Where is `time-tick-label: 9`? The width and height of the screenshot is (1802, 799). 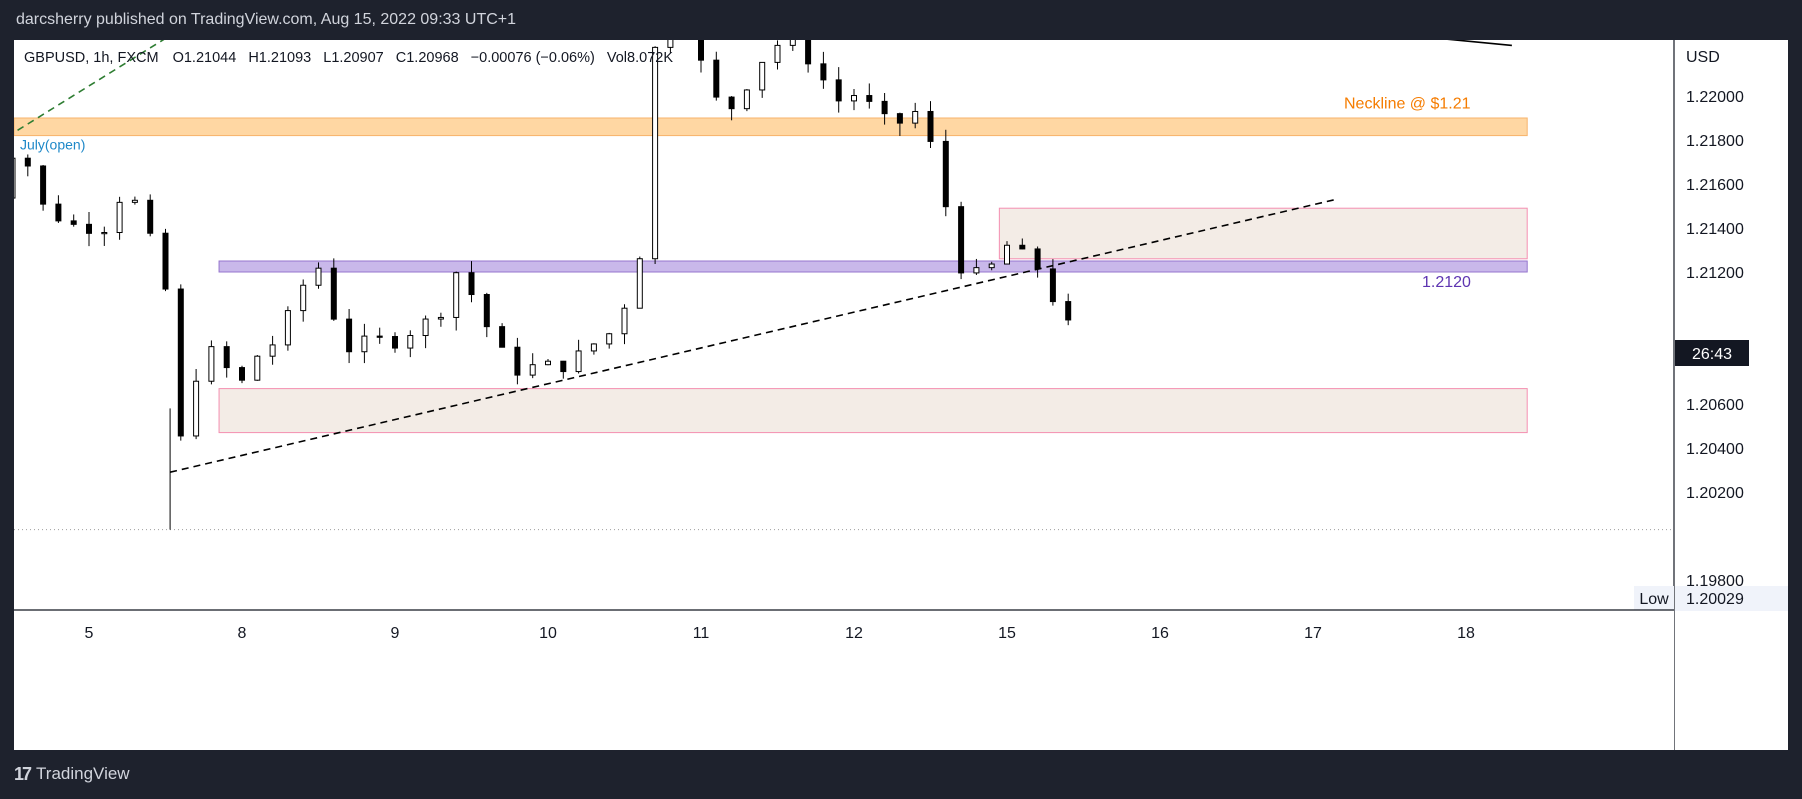 time-tick-label: 9 is located at coordinates (395, 633).